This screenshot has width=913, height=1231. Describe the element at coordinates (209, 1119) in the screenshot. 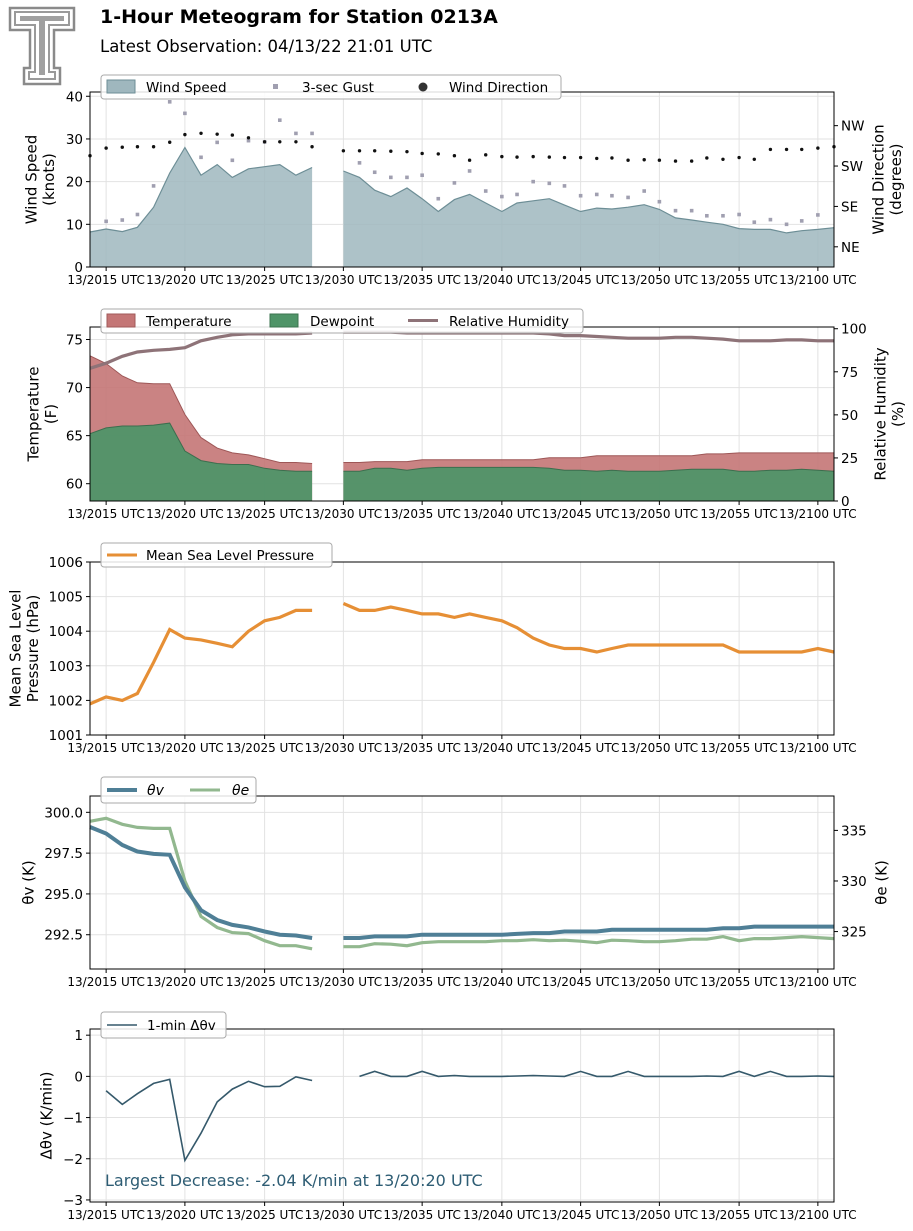

I see `dtheta-line` at that location.